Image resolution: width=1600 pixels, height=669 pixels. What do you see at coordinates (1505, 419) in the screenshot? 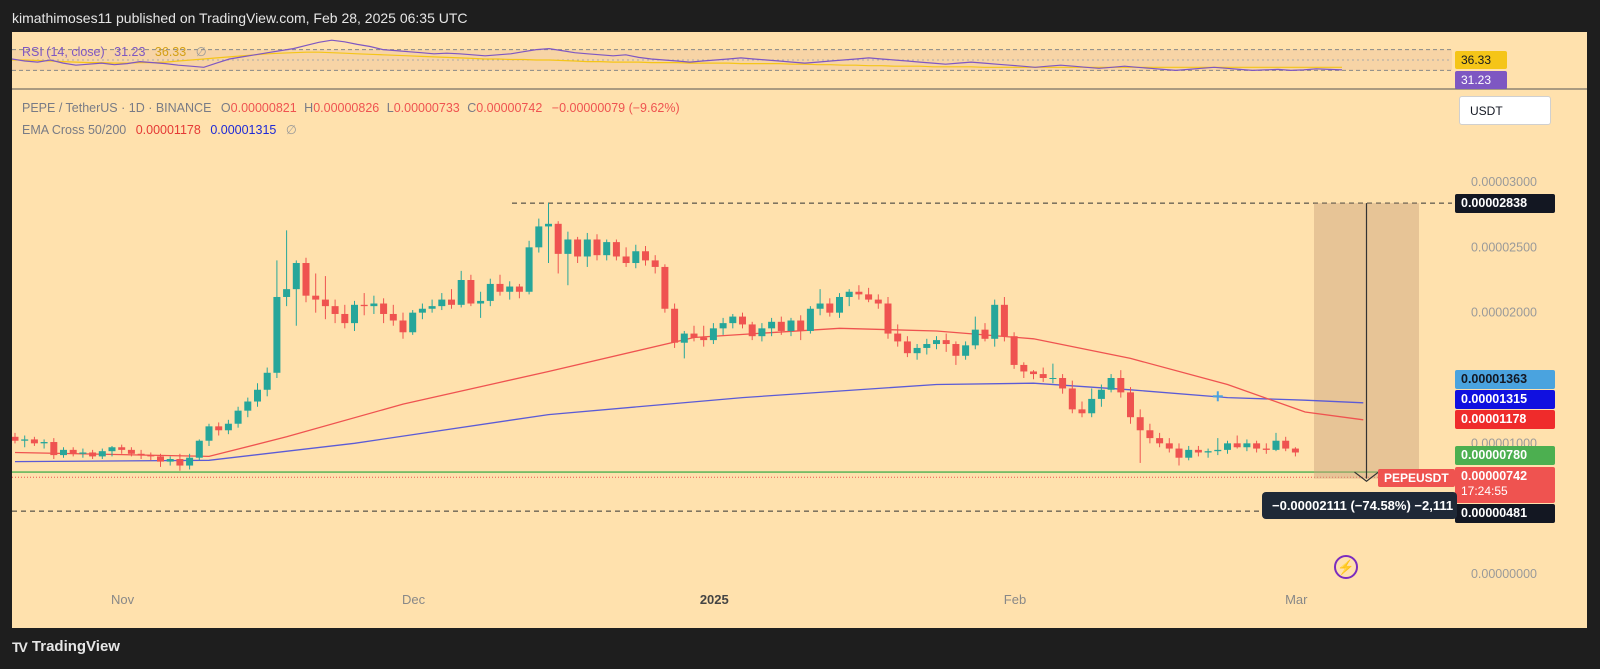
I see `ema-red-badge: 0.00001178` at bounding box center [1505, 419].